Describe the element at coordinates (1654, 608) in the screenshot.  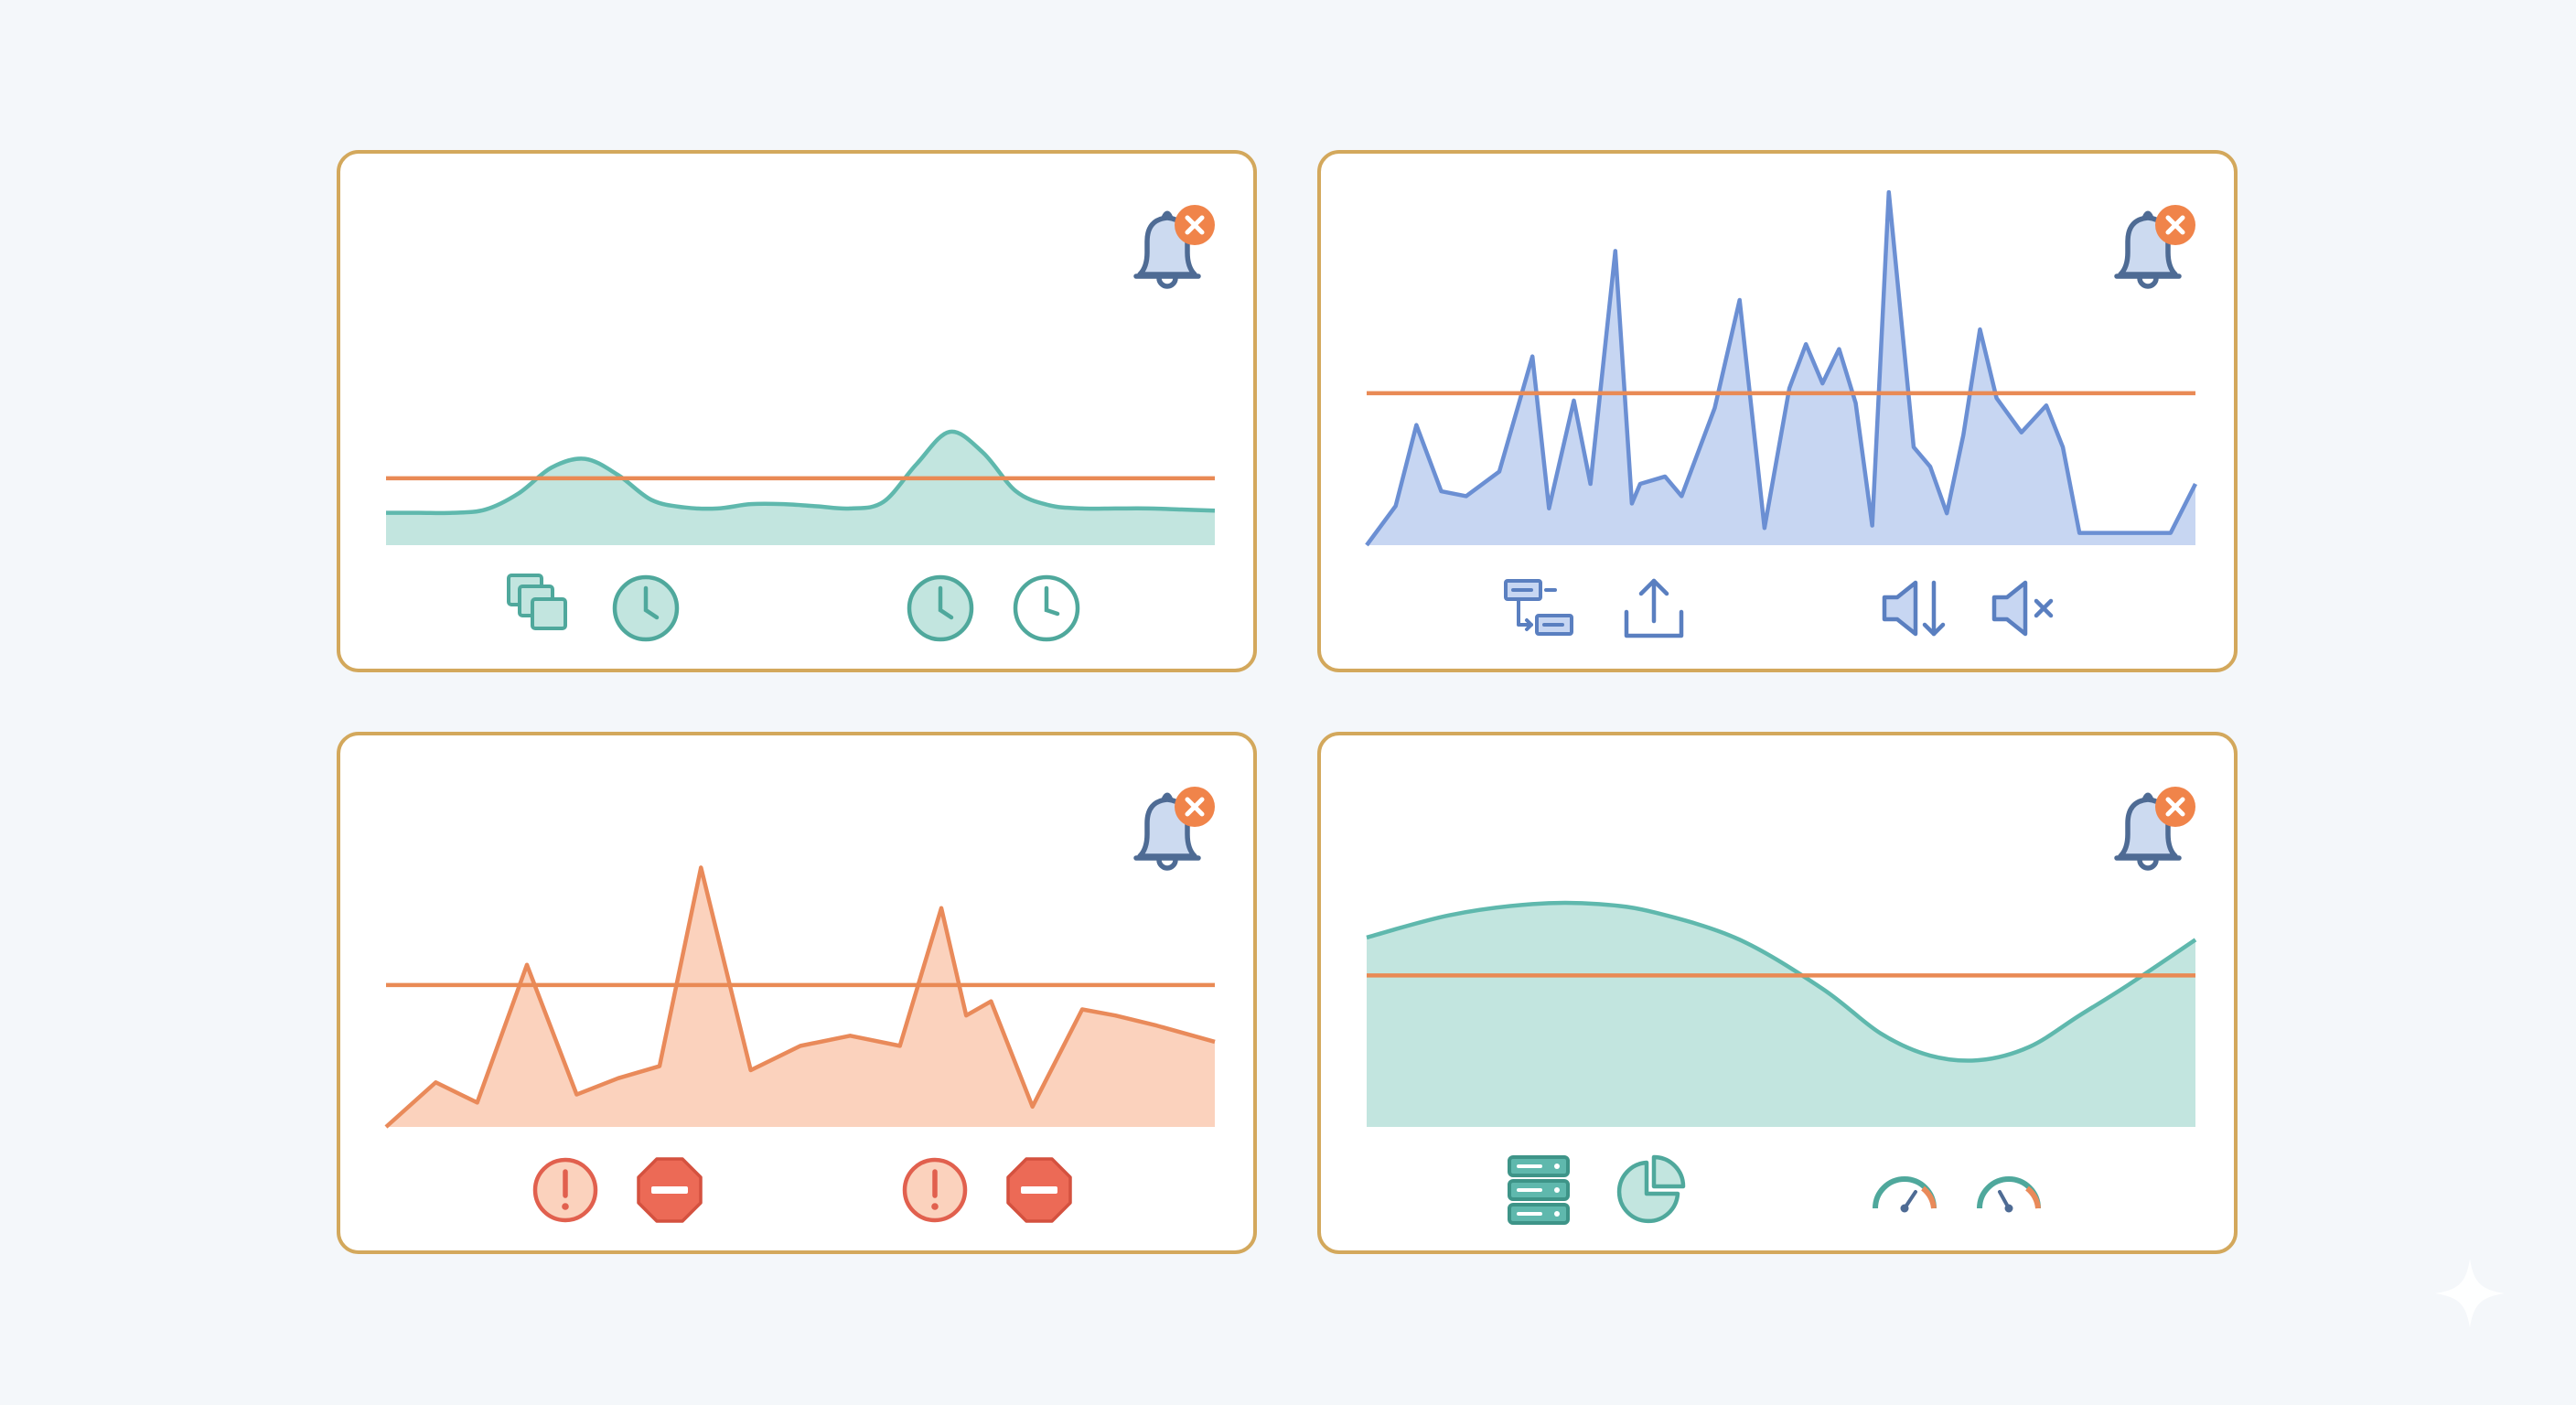
I see `upload-icon` at that location.